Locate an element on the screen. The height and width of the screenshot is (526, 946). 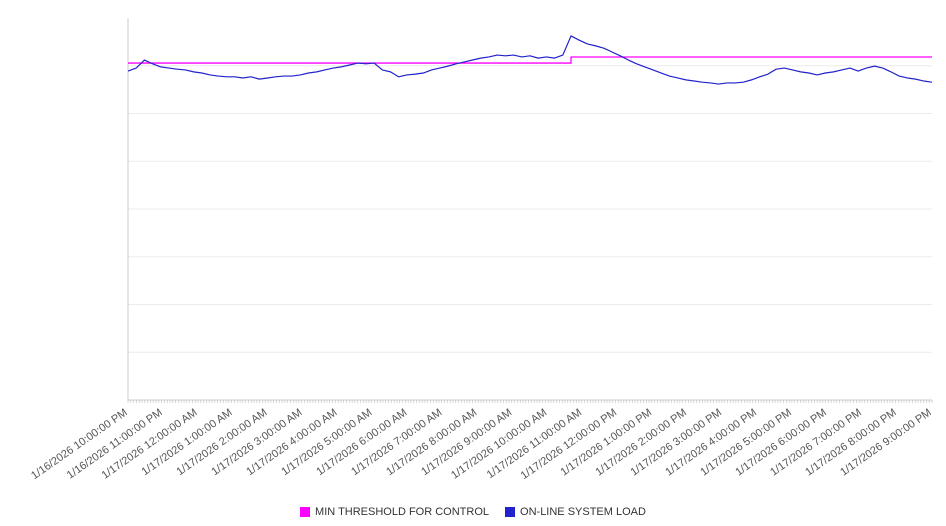
min-threshold-swatch-icon is located at coordinates (305, 512).